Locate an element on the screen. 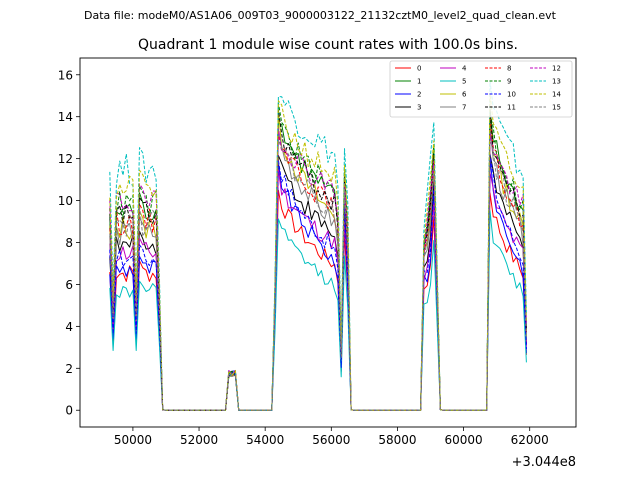  legend-label: 4 is located at coordinates (464, 69).